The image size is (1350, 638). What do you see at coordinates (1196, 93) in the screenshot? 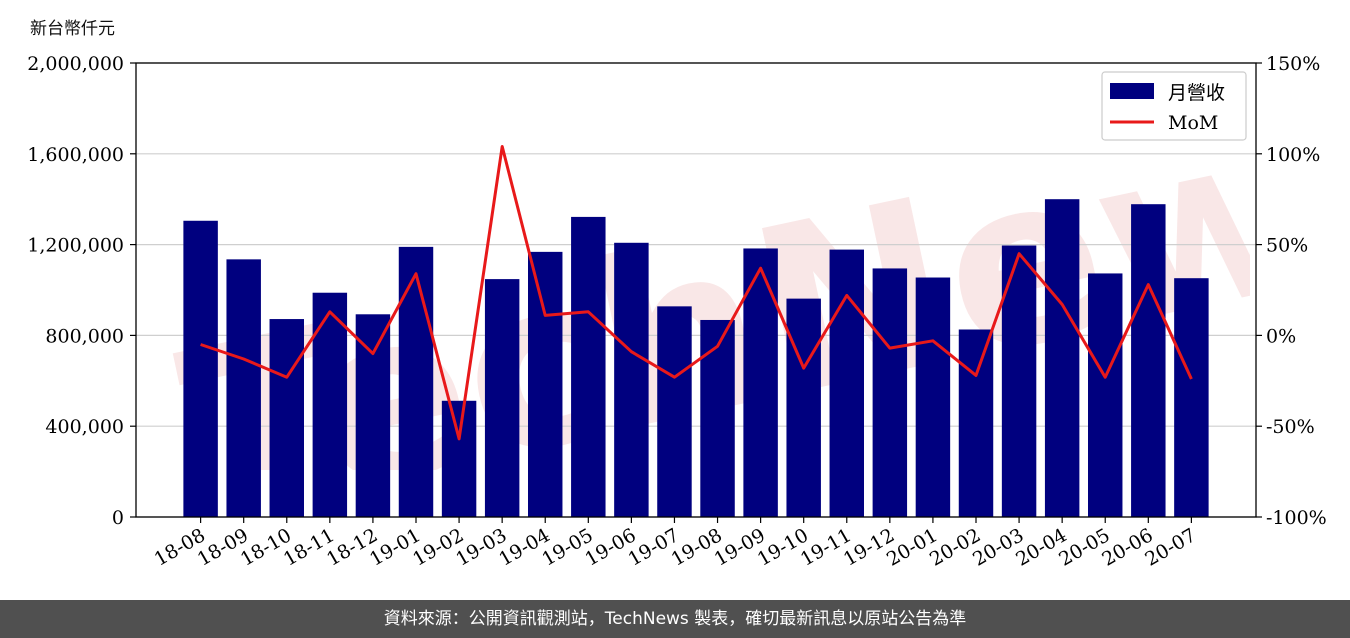
I see `legend-label-bar: 月營收` at bounding box center [1196, 93].